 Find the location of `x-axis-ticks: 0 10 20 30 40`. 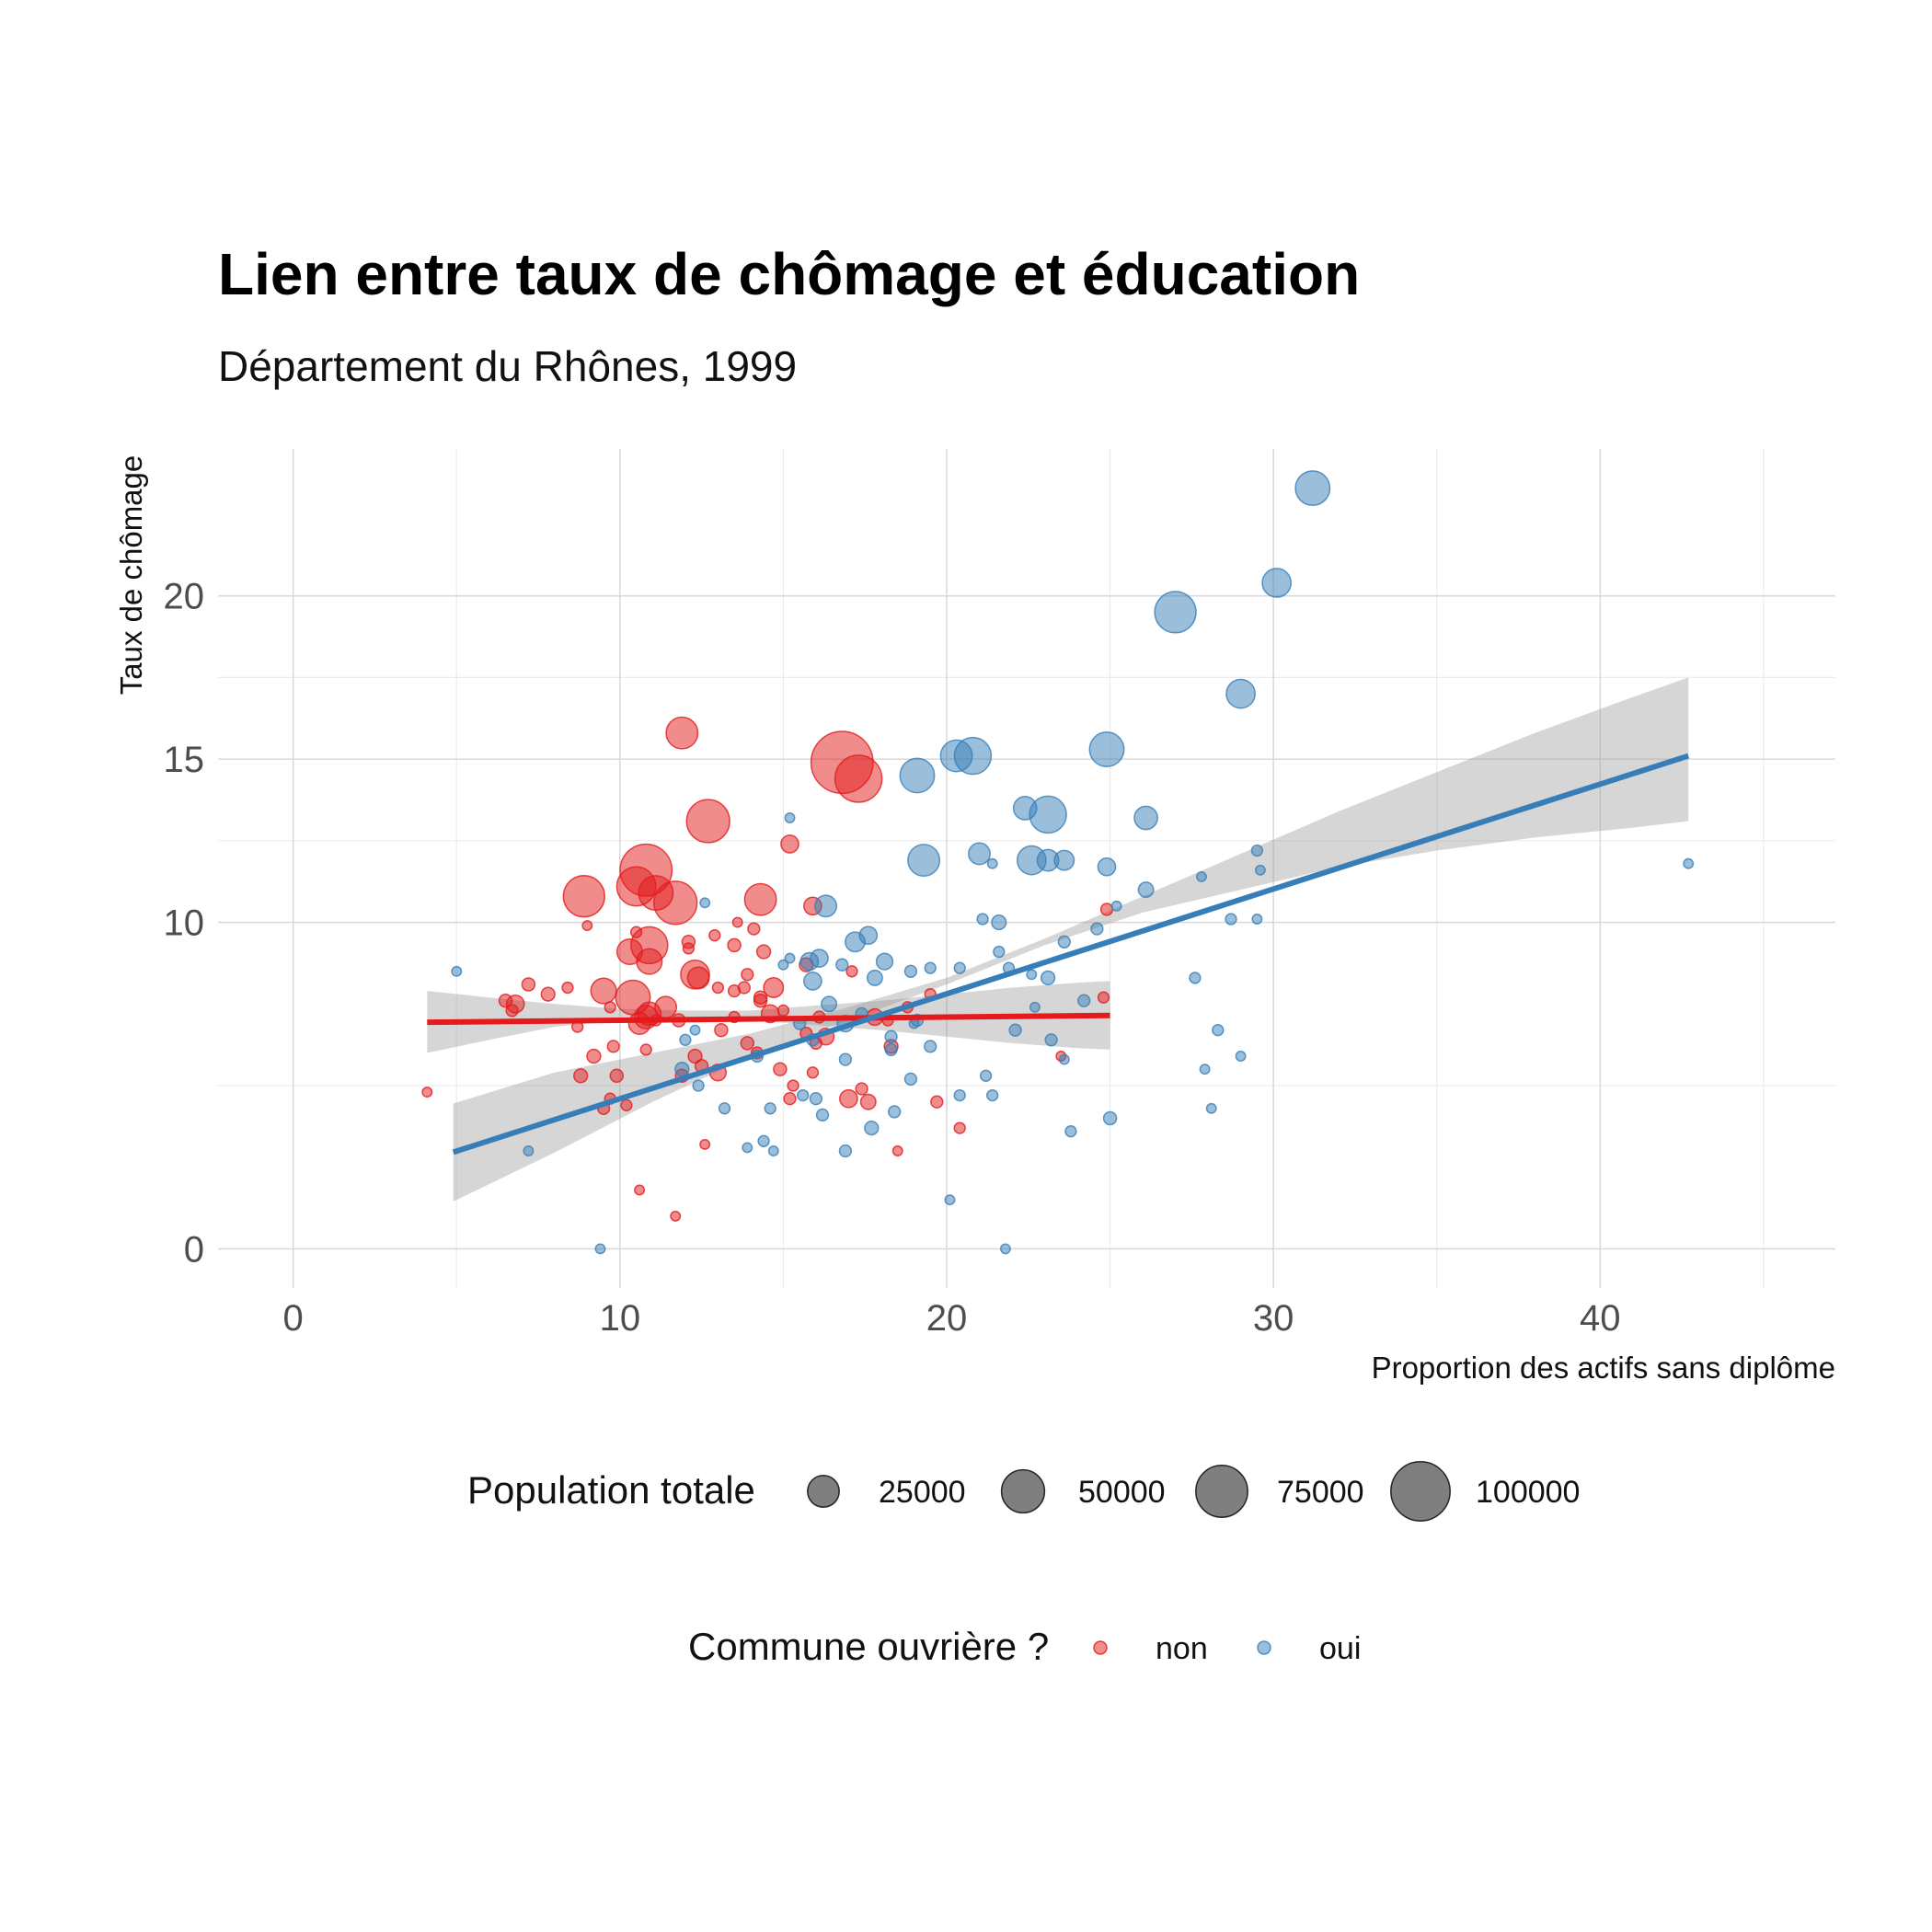

x-axis-ticks: 0 10 20 30 40 is located at coordinates (952, 1318).